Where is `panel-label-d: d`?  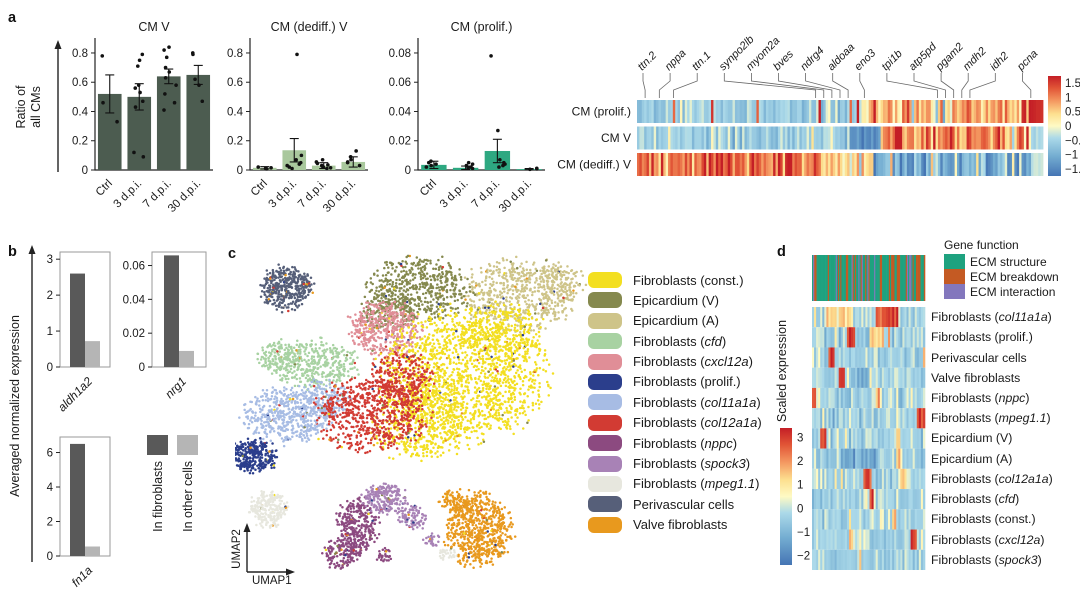 panel-label-d: d is located at coordinates (781, 252).